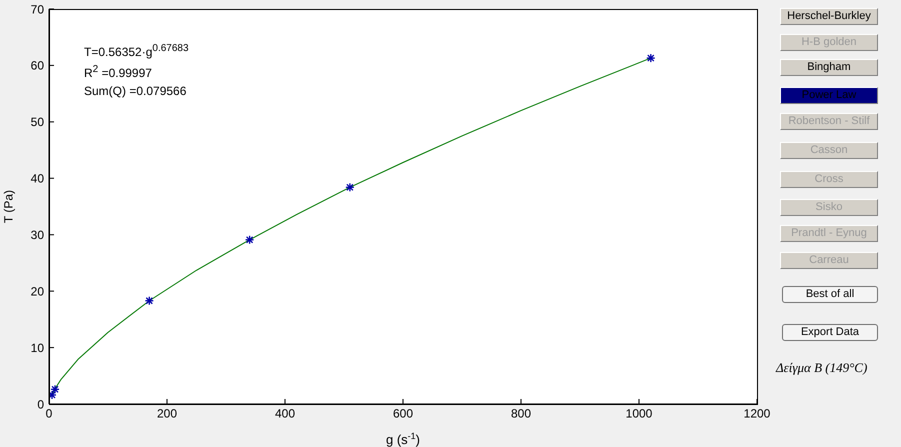  I want to click on button: Export Data, so click(830, 332).